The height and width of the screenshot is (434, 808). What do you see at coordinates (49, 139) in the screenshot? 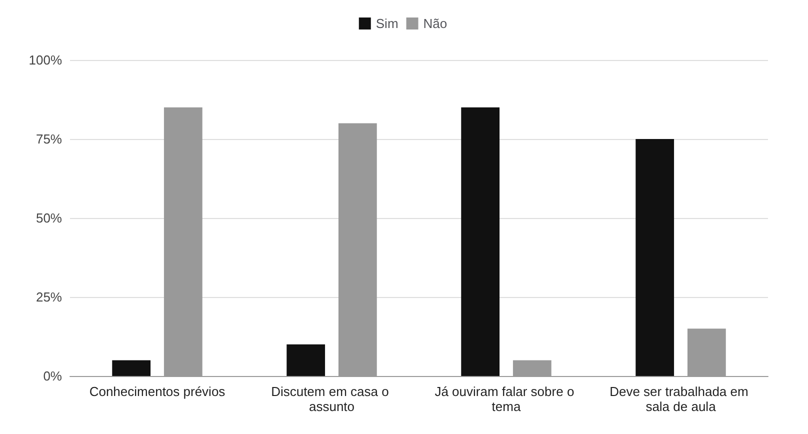
I see `y-tick-label: 75%` at bounding box center [49, 139].